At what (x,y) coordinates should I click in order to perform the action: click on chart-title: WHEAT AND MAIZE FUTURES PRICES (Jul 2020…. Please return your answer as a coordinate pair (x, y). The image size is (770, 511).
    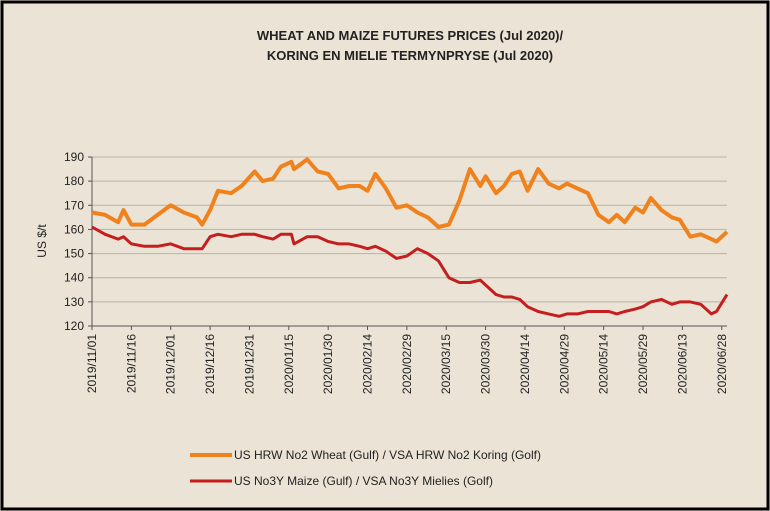
    Looking at the image, I should click on (410, 35).